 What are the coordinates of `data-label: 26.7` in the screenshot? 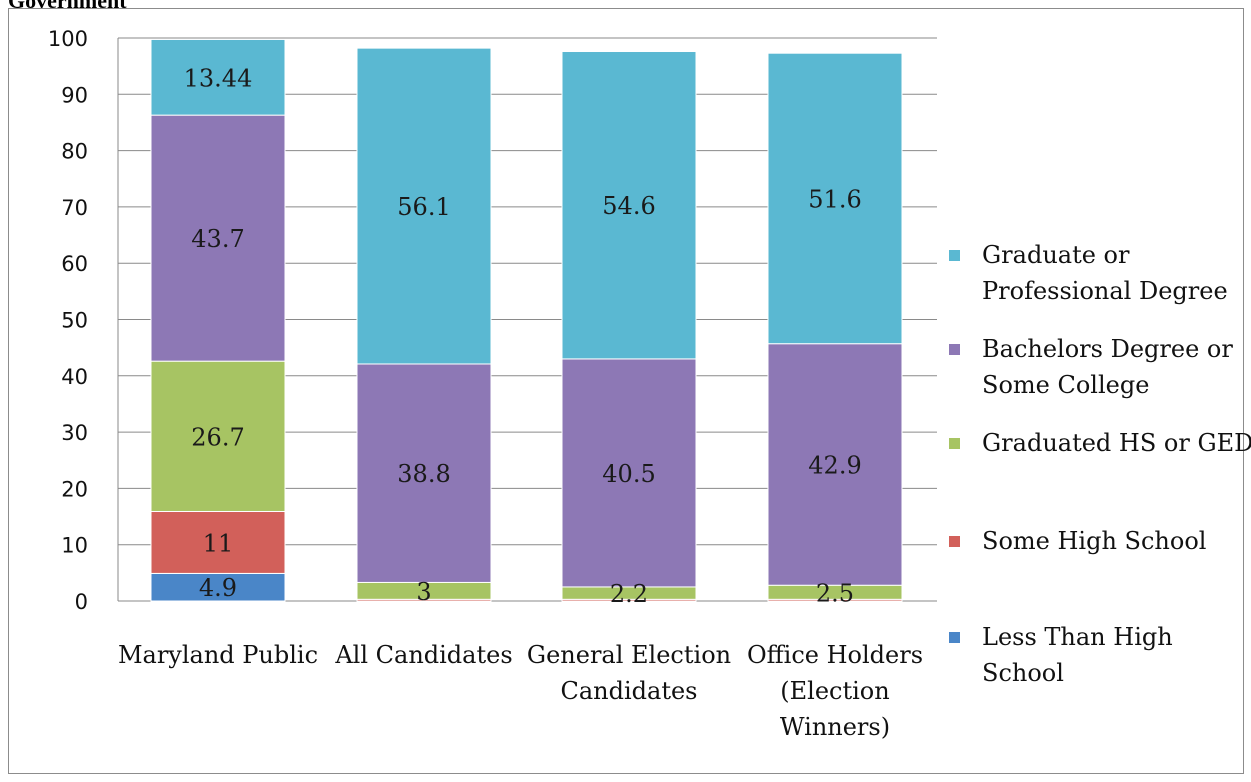 It's located at (217, 437).